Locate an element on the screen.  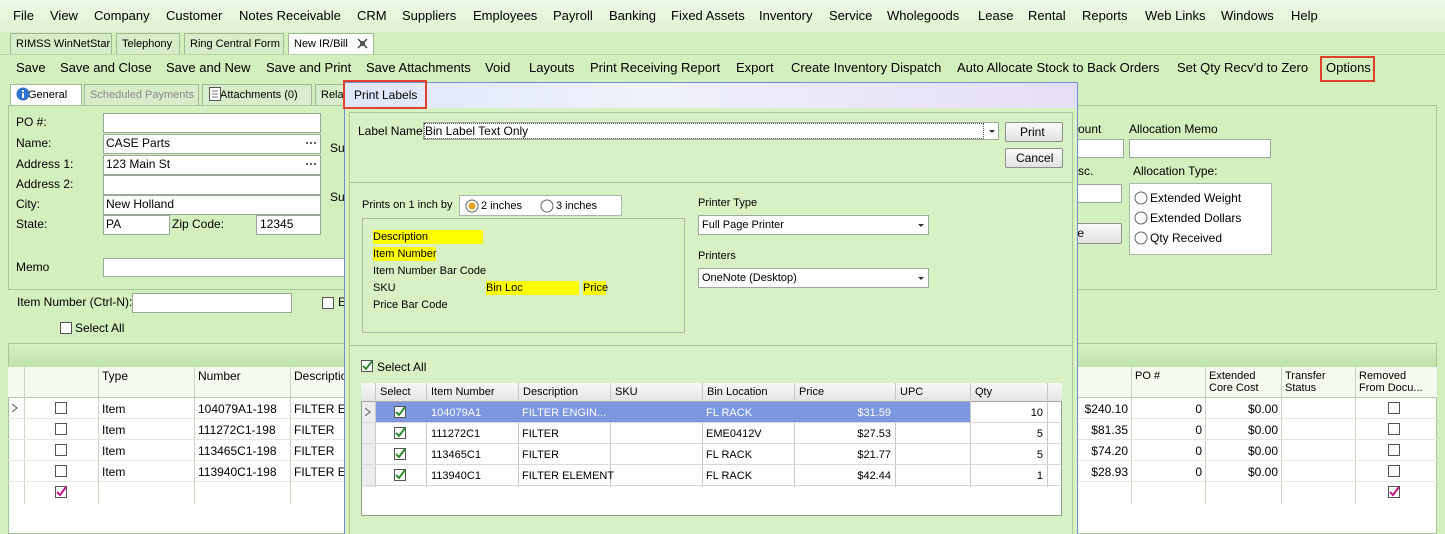
toolbar-button: Save is located at coordinates (31, 67).